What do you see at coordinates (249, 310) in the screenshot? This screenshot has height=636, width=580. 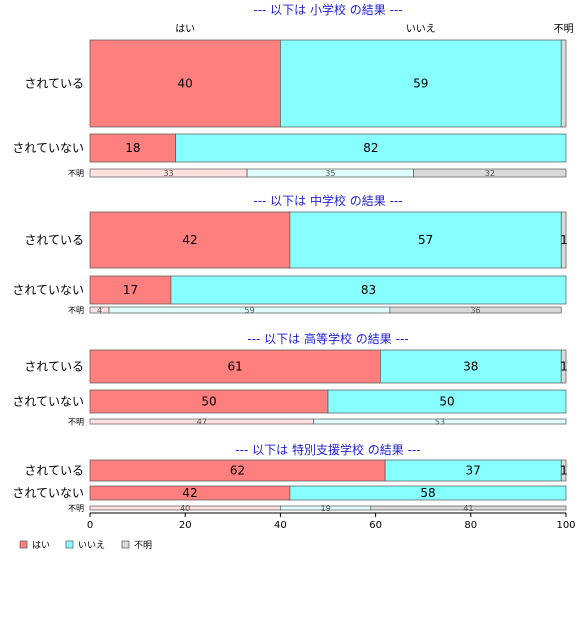 I see `bar-value-label-p2-r3-s2: 59` at bounding box center [249, 310].